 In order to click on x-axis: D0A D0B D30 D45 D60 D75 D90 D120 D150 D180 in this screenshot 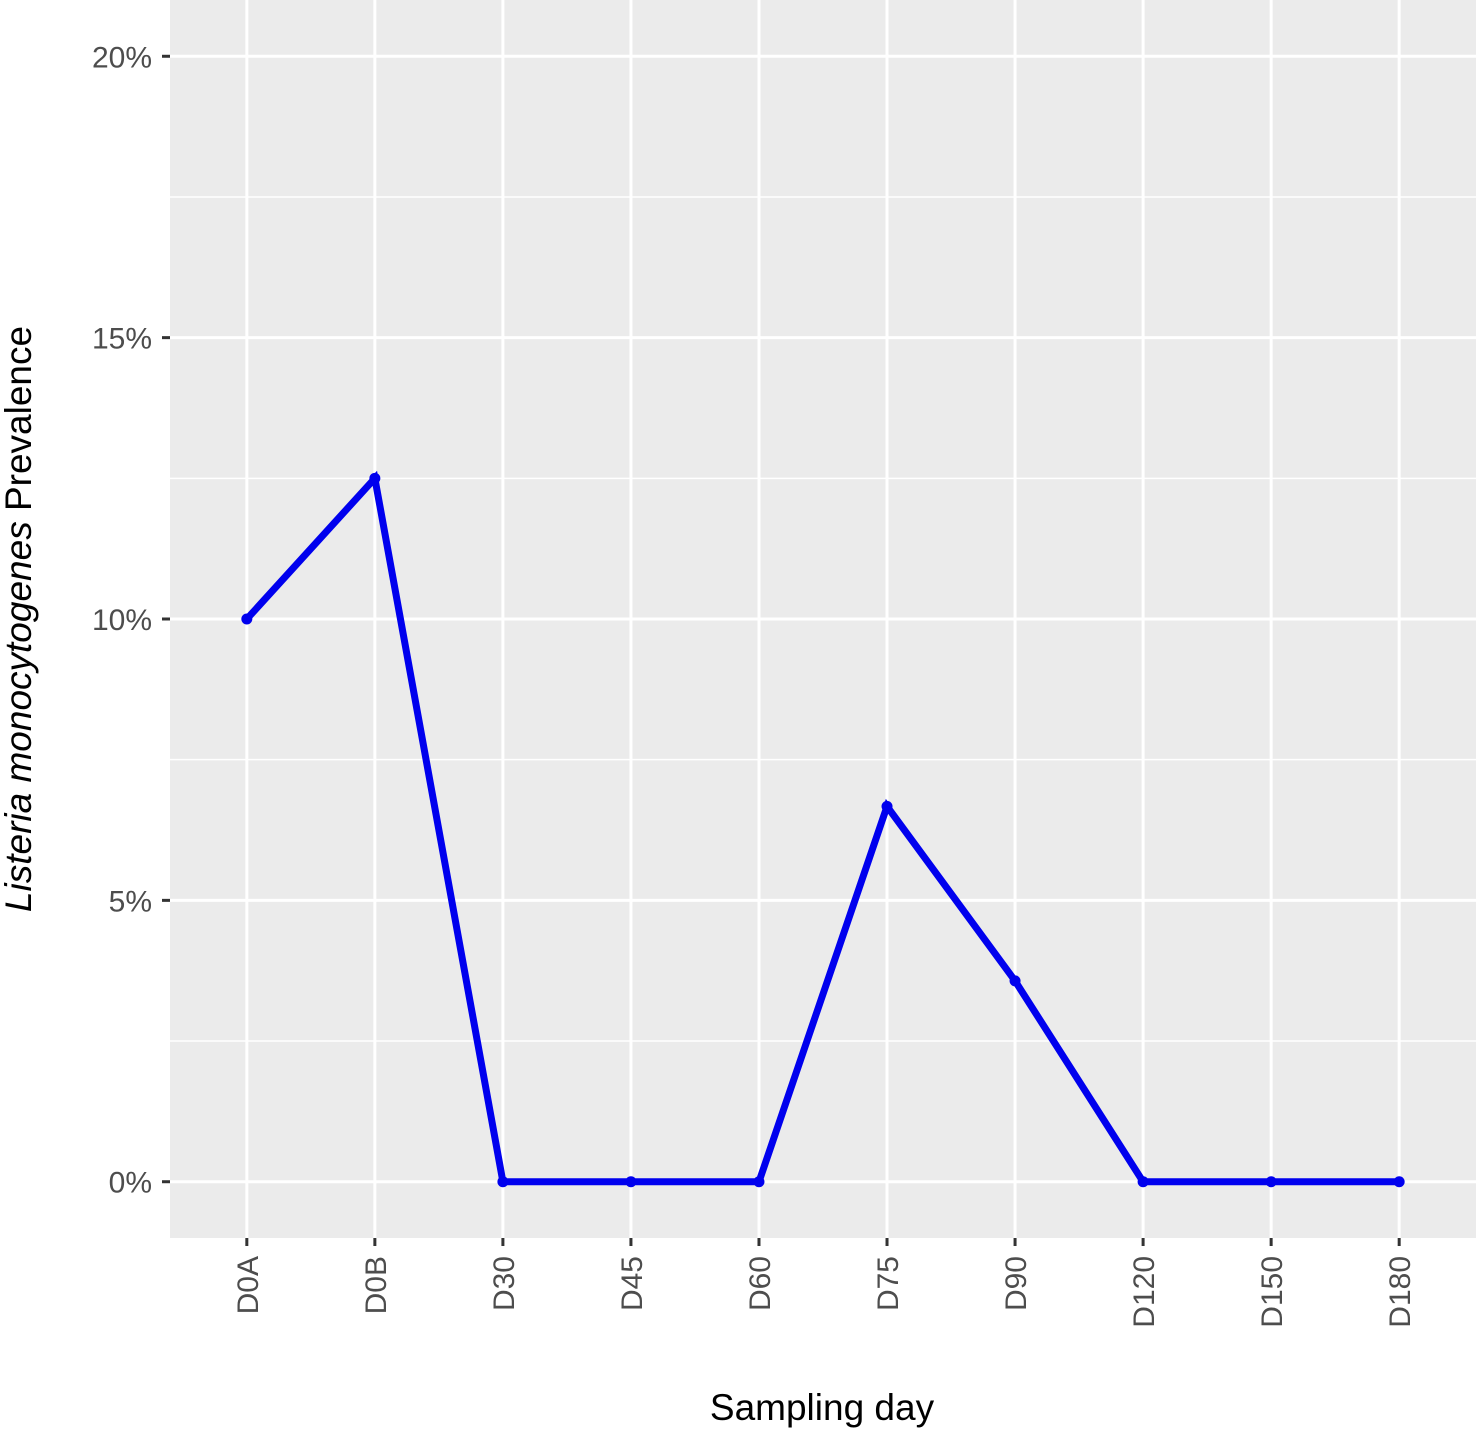, I will do `click(824, 1283)`.